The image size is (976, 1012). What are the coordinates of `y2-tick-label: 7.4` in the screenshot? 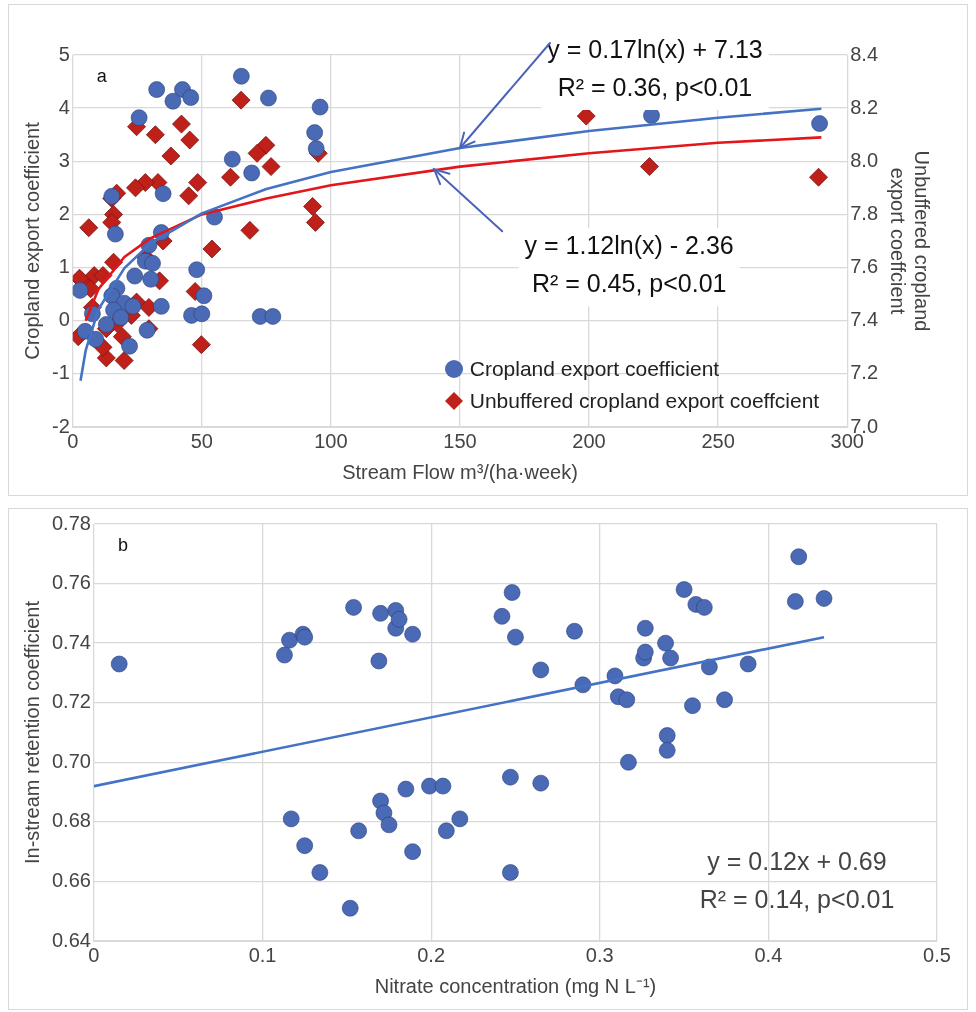 It's located at (864, 319).